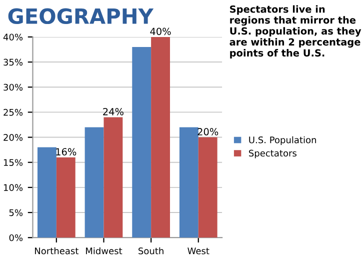 Image resolution: width=364 pixels, height=264 pixels. I want to click on y-tick-label: 35%, so click(13, 62).